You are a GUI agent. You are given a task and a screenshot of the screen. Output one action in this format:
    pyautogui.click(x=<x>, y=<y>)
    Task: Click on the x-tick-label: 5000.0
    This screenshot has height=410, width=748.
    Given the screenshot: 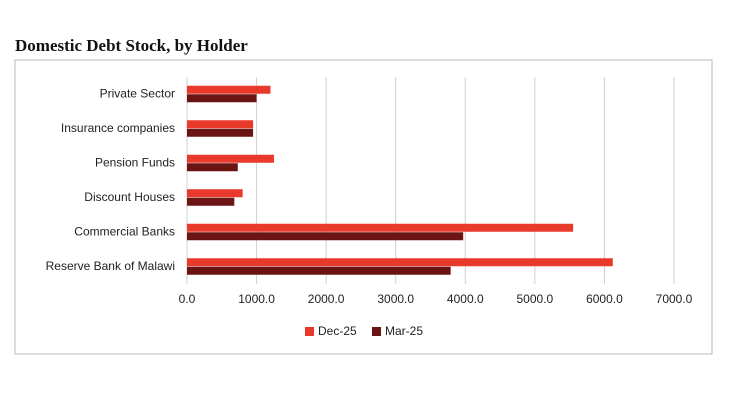 What is the action you would take?
    pyautogui.click(x=535, y=299)
    